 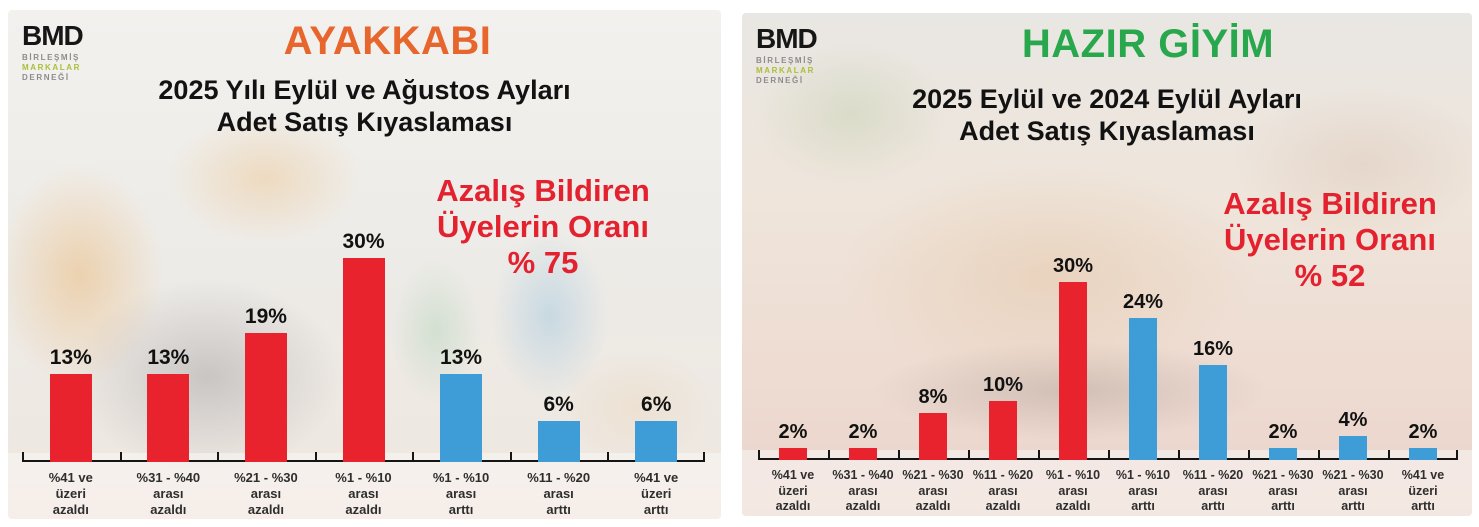 I want to click on bmd-logo-line3: DERNEĞİ, so click(x=46, y=77).